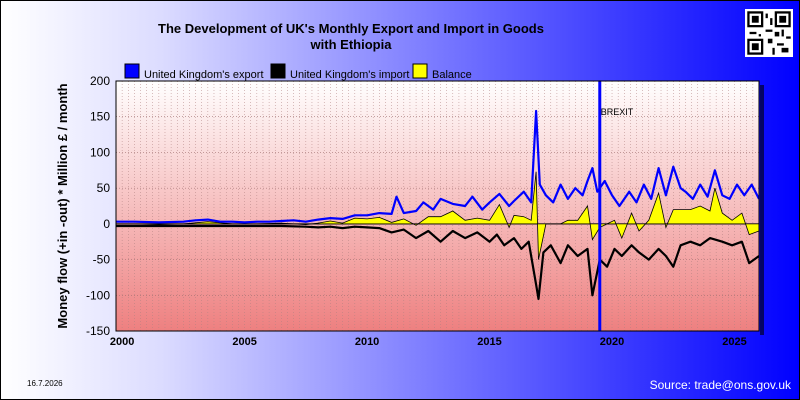 Image resolution: width=800 pixels, height=400 pixels. What do you see at coordinates (734, 342) in the screenshot?
I see `x-tick-label: 2025` at bounding box center [734, 342].